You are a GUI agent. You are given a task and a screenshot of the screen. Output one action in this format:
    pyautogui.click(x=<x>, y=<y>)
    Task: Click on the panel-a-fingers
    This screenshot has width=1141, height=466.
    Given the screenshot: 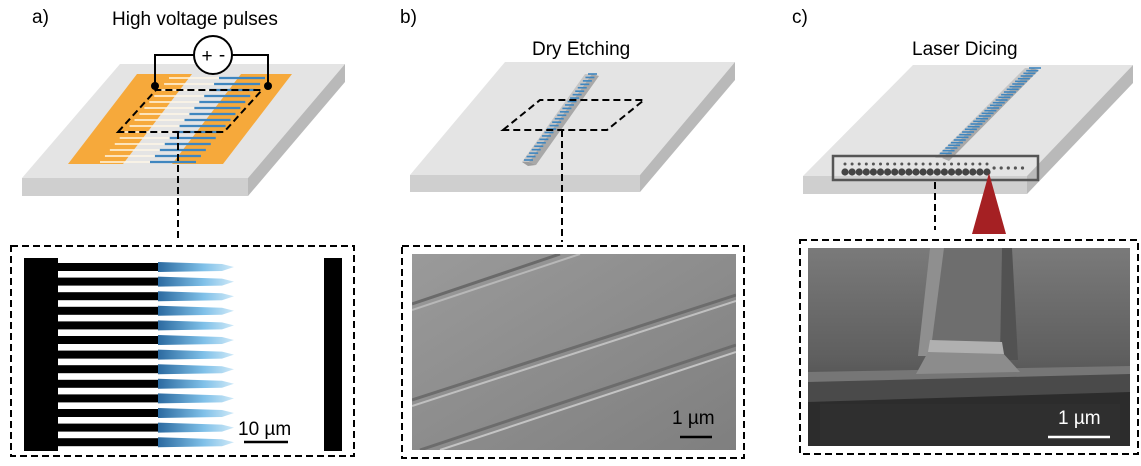 What is the action you would take?
    pyautogui.click(x=182, y=120)
    